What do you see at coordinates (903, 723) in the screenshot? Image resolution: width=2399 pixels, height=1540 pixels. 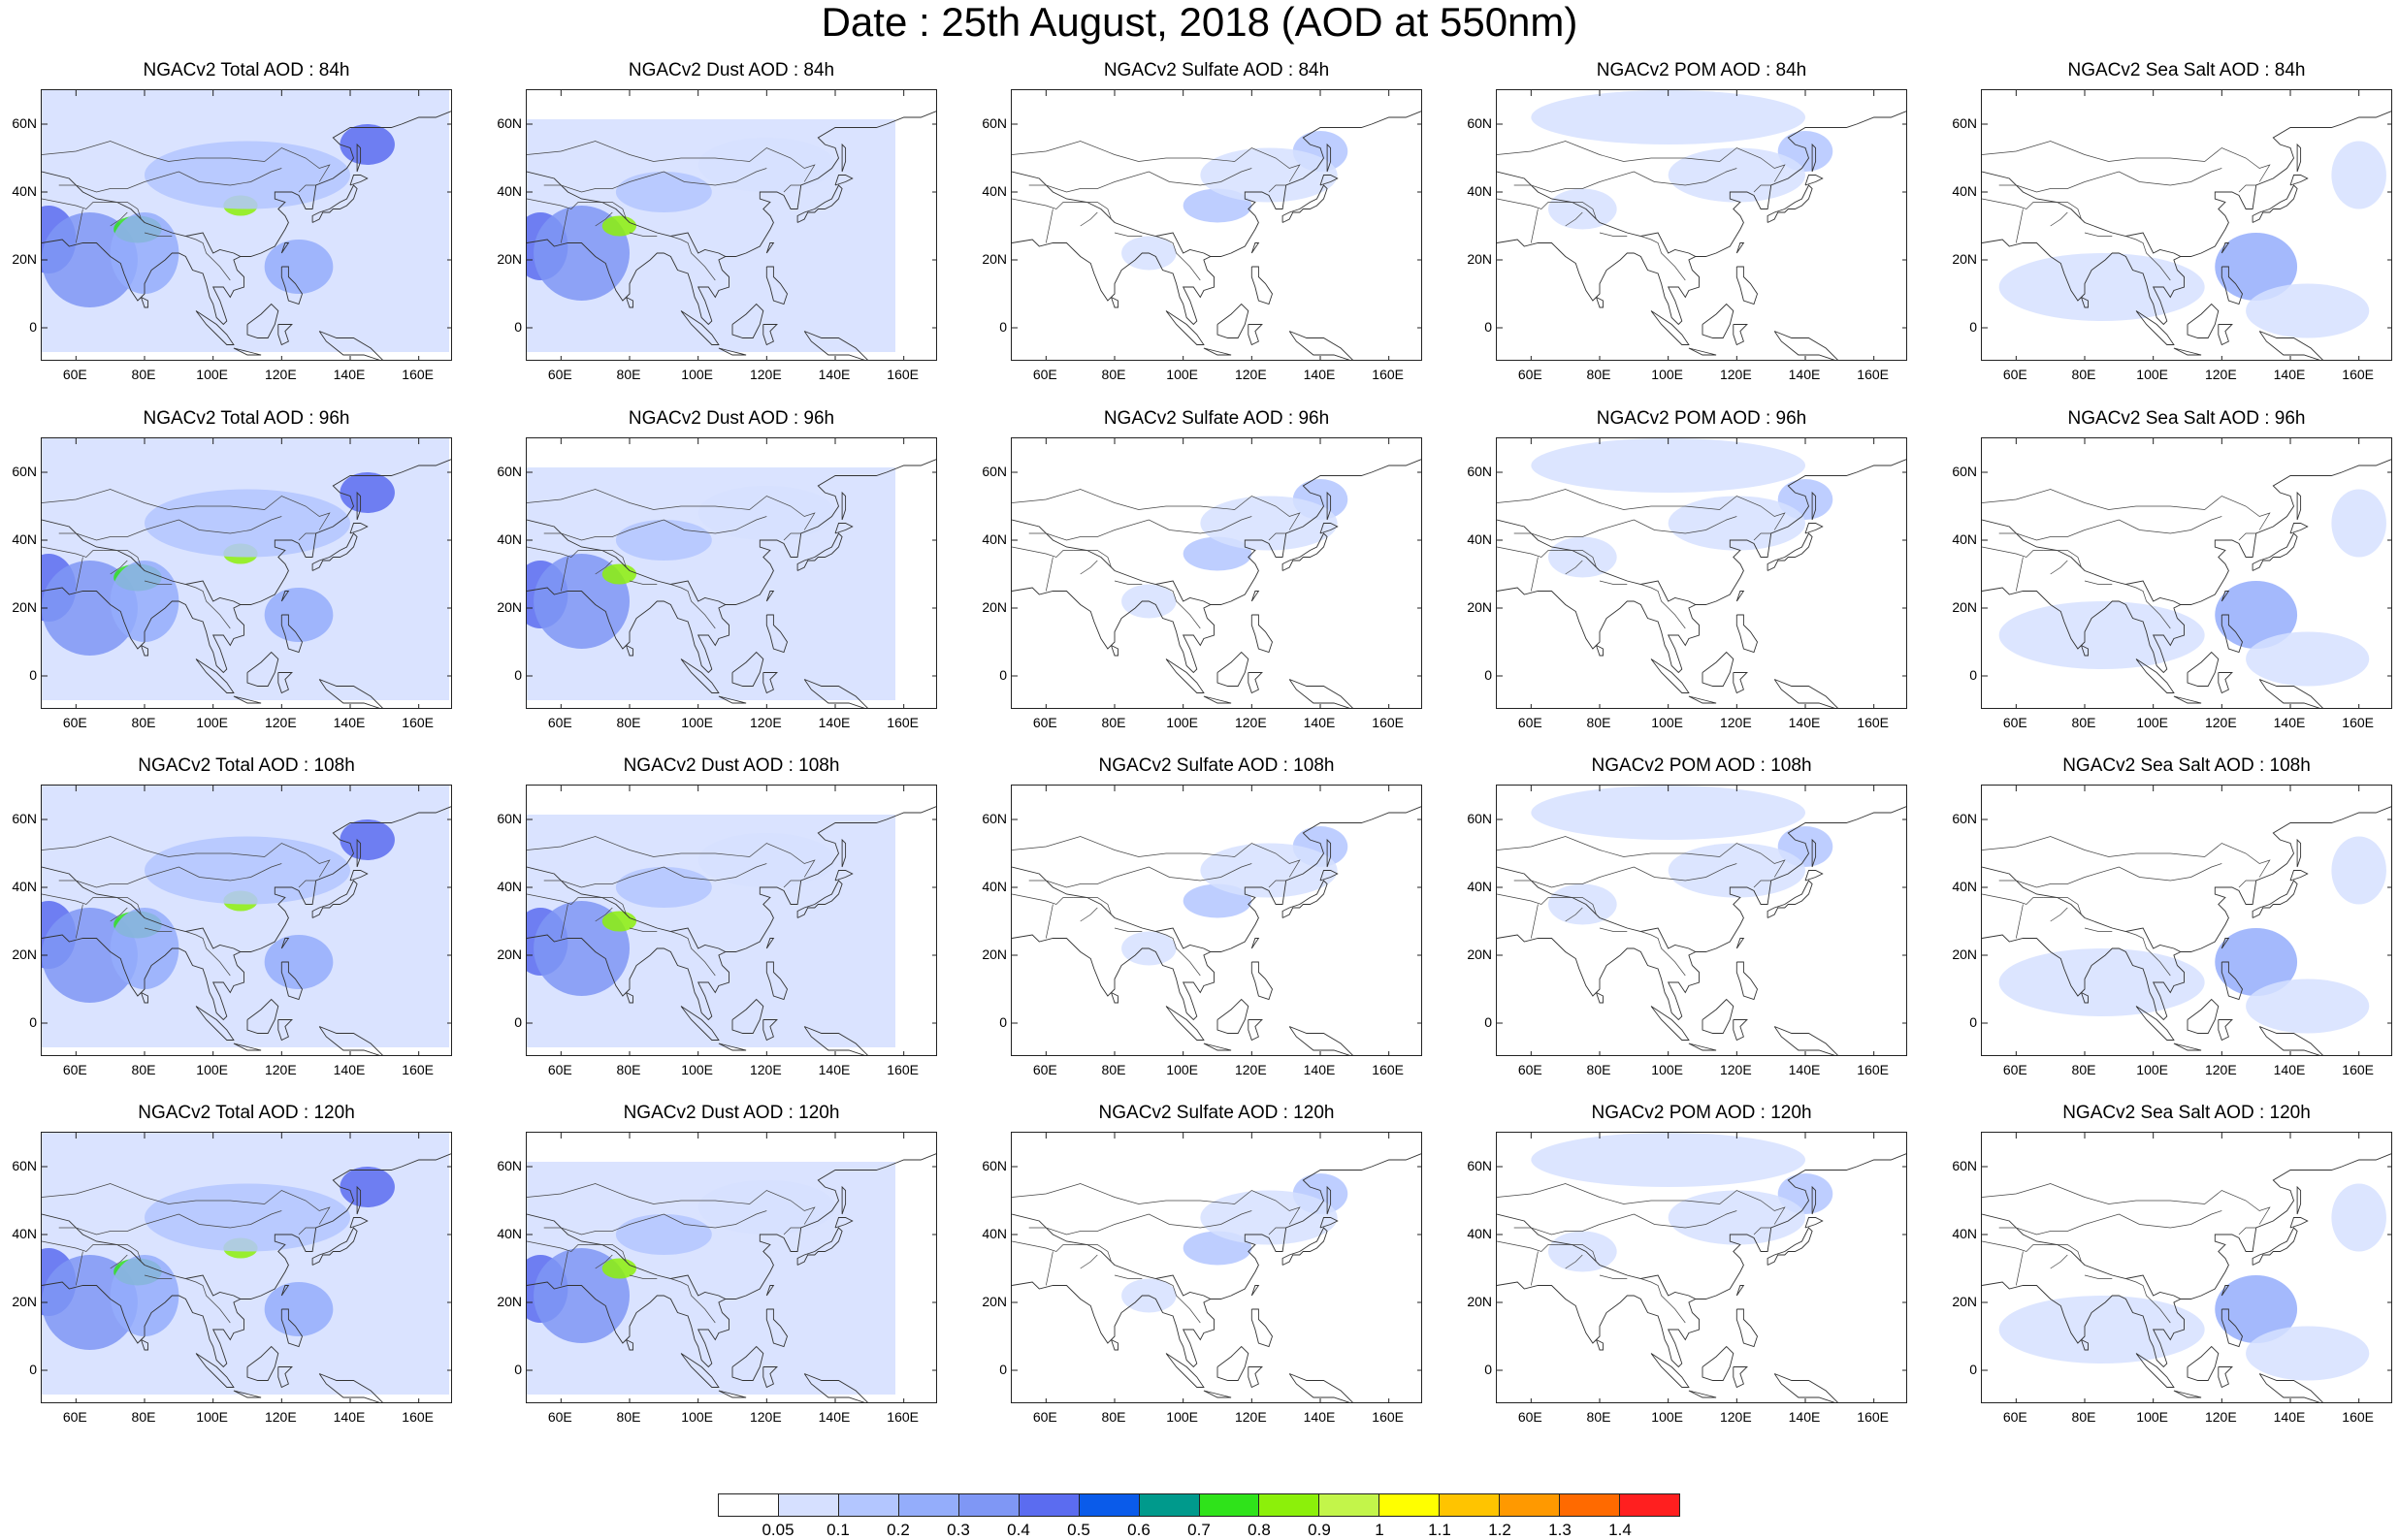 I see `lon-tick-label: 160E` at bounding box center [903, 723].